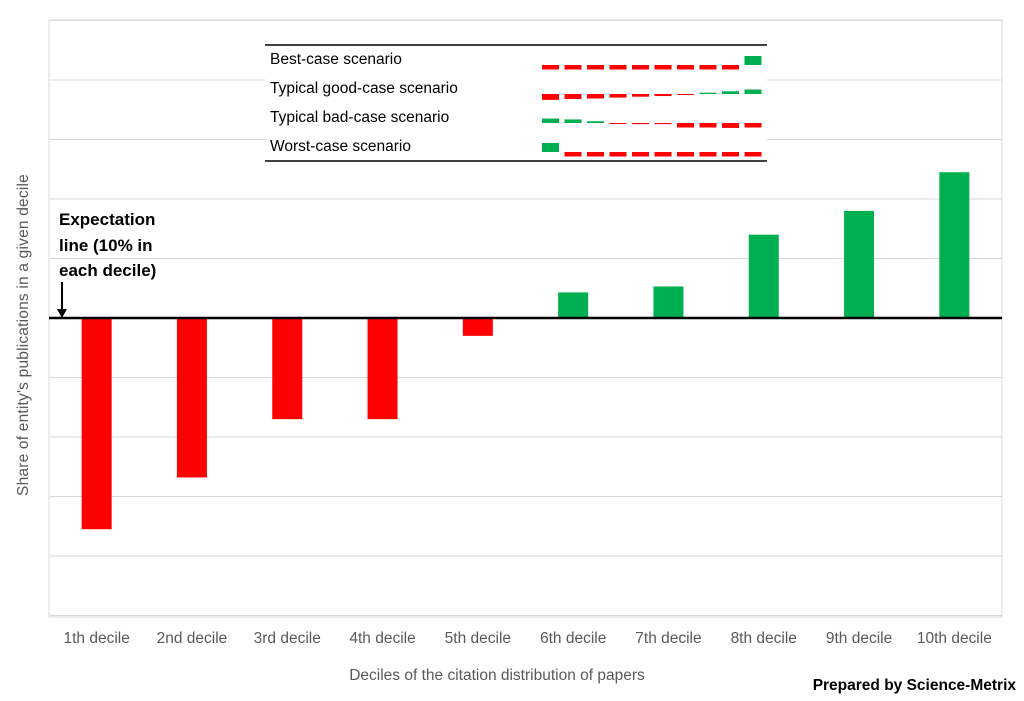 This screenshot has width=1024, height=701. I want to click on legend-background, so click(516, 103).